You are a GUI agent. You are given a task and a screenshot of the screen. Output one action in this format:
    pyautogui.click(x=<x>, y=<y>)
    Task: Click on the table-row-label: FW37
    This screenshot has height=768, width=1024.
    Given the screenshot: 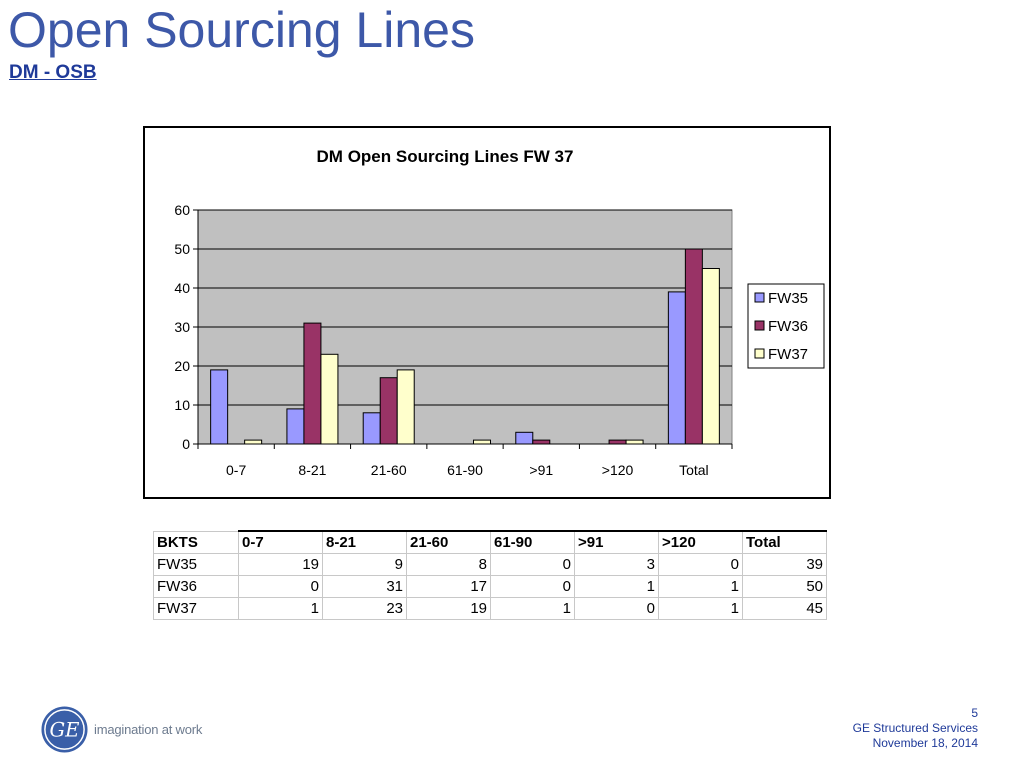 What is the action you would take?
    pyautogui.click(x=196, y=608)
    